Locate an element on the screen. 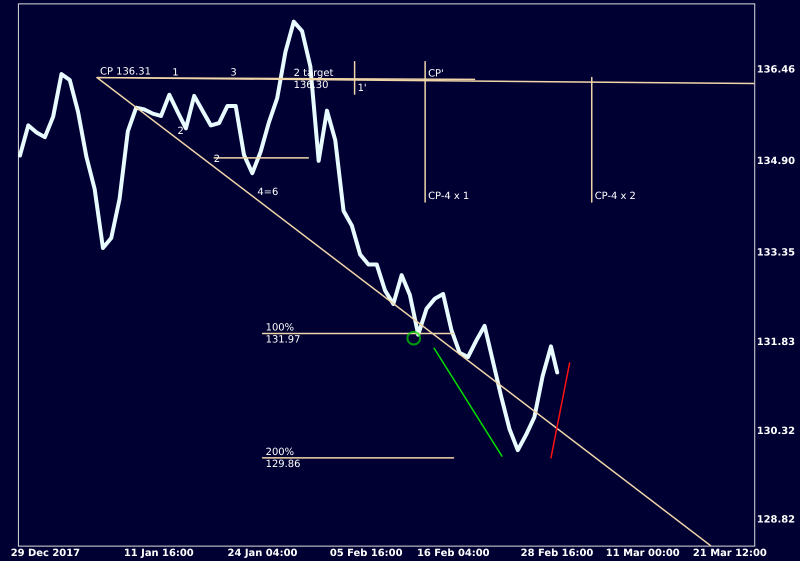  x-tick-label: 29 Dec 2017 is located at coordinates (45, 554).